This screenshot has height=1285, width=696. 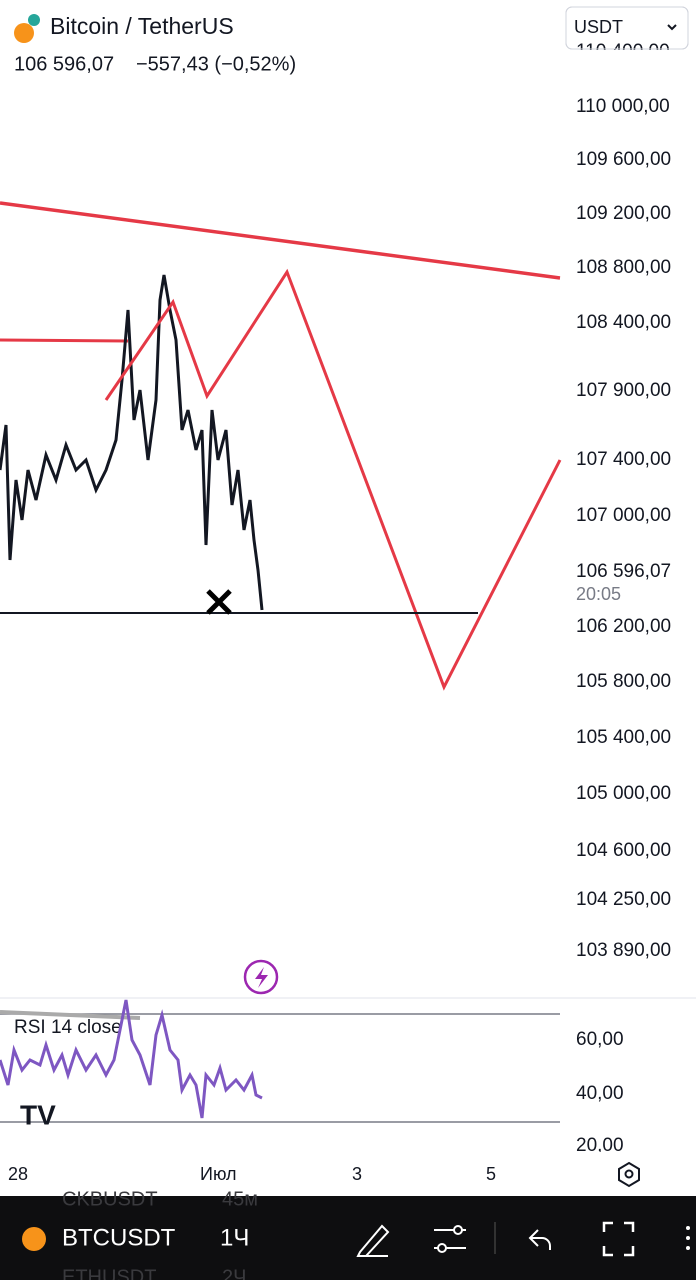 I want to click on price-label: 108 400,00, so click(x=623, y=322).